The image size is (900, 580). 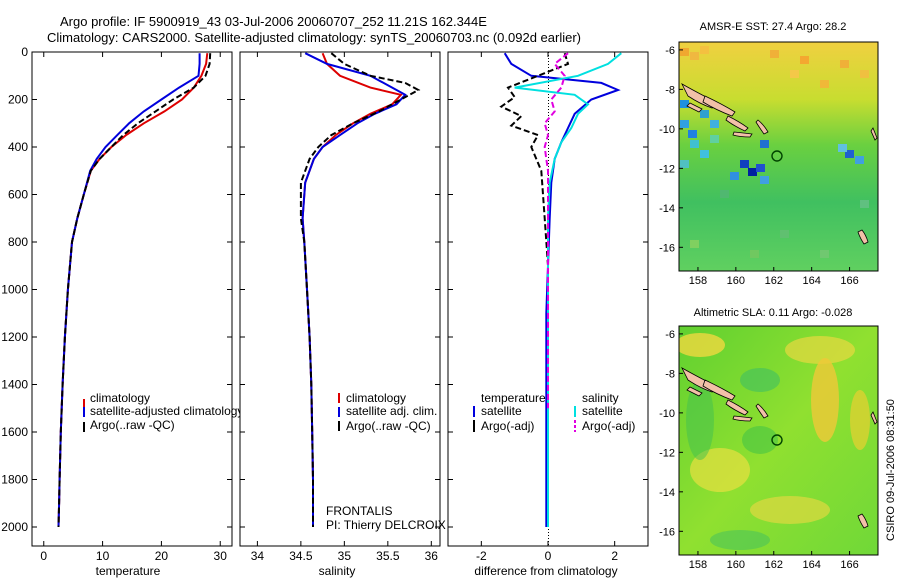 I want to click on y-tick-label: 2000, so click(x=14, y=527).